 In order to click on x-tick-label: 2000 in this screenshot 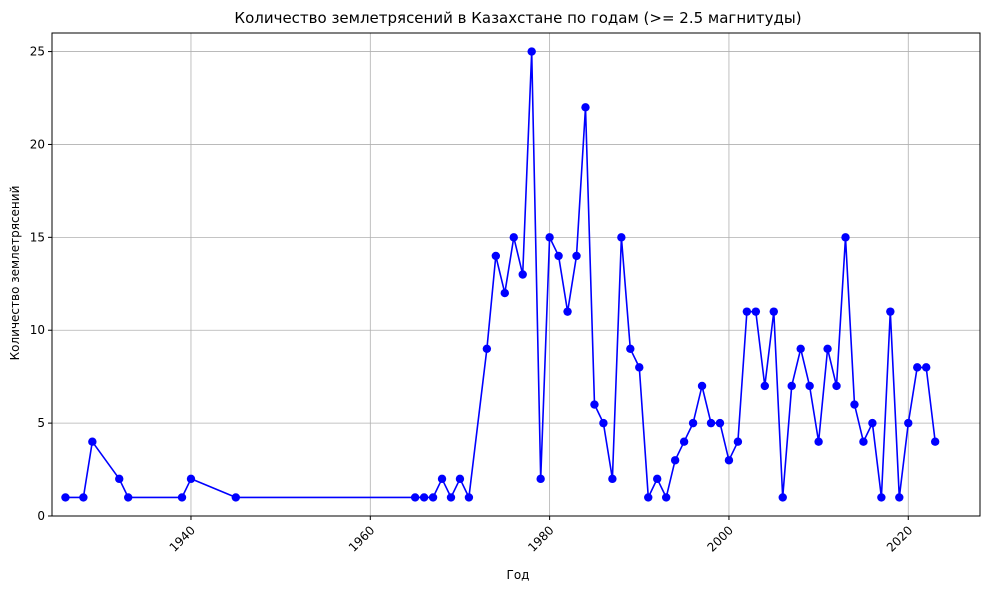, I will do `click(720, 538)`.